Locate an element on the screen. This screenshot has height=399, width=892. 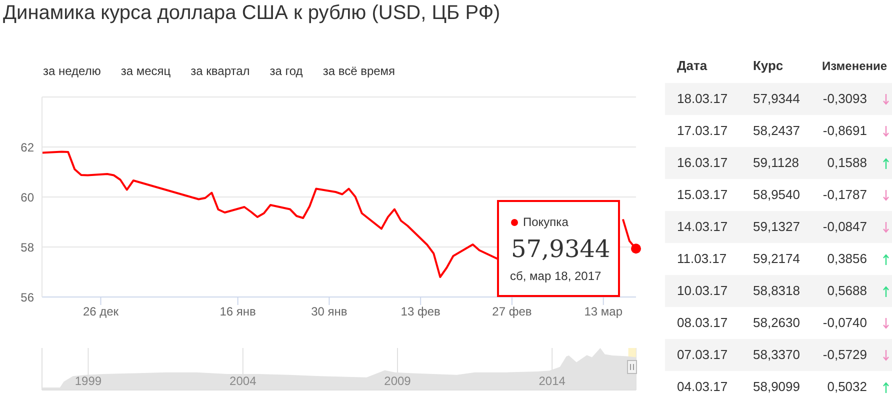
annotation: 57,9344 is located at coordinates (560, 249).